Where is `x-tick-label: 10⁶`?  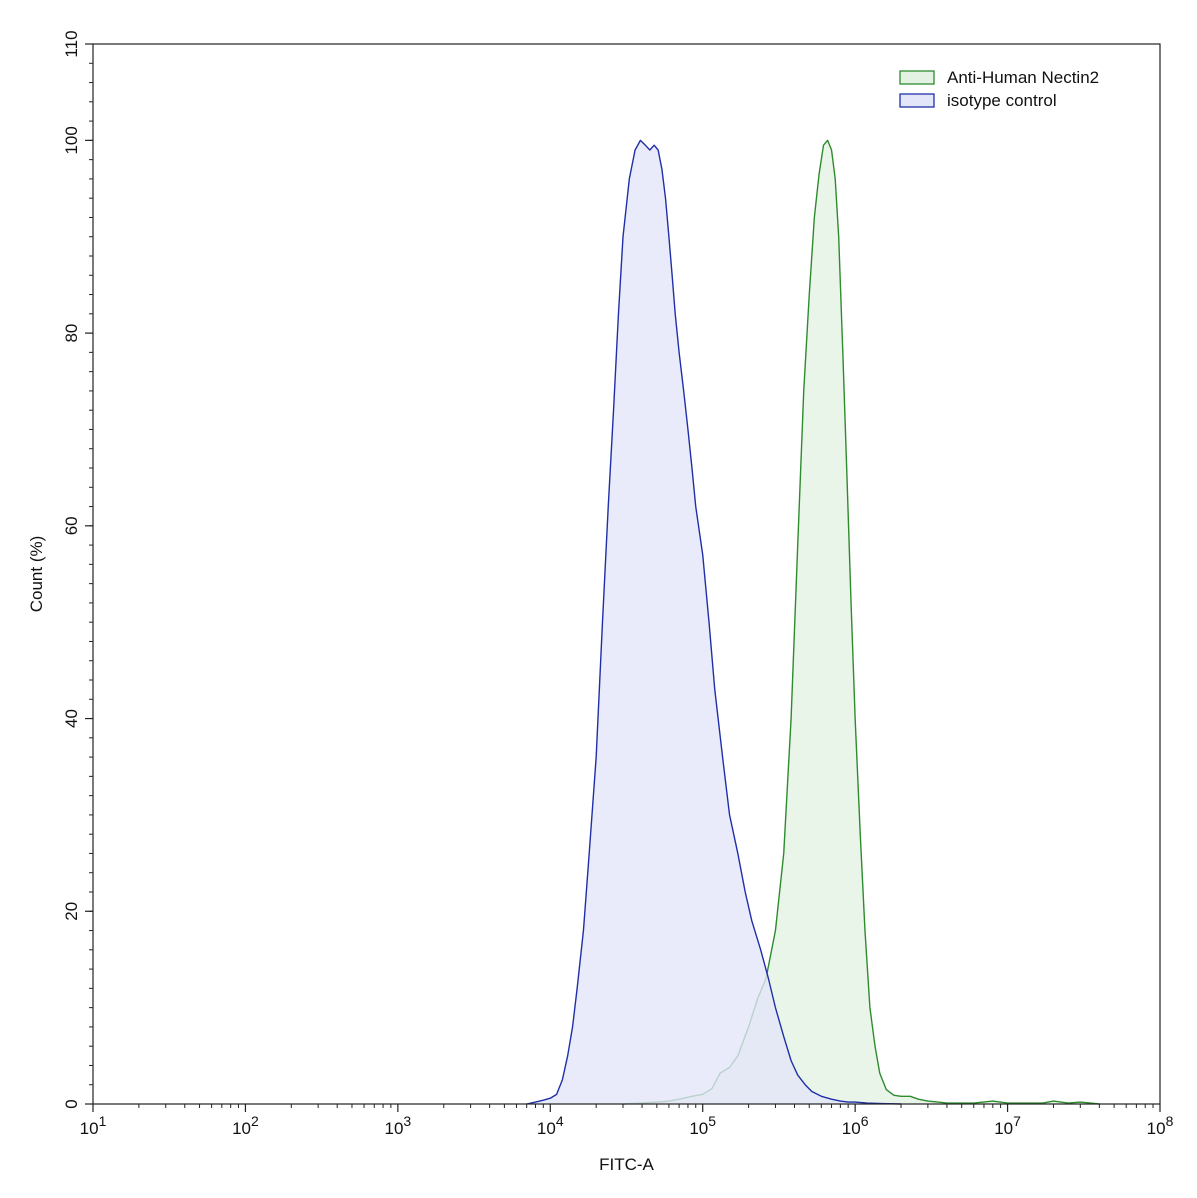
x-tick-label: 10⁶ is located at coordinates (855, 1125).